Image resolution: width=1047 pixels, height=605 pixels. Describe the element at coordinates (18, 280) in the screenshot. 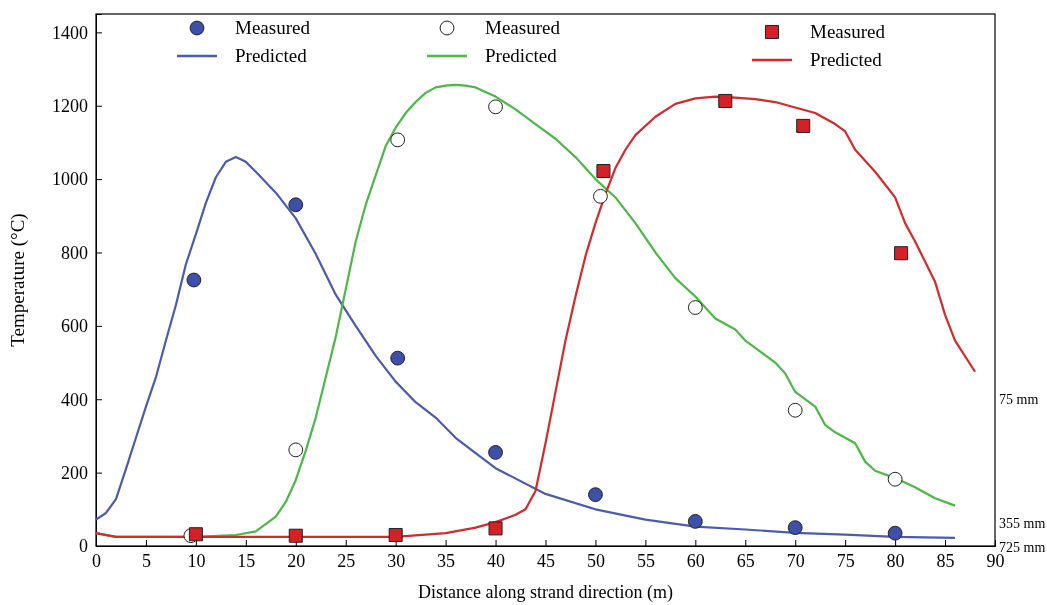

I see `y-axis-title: Temperature (°C)` at that location.